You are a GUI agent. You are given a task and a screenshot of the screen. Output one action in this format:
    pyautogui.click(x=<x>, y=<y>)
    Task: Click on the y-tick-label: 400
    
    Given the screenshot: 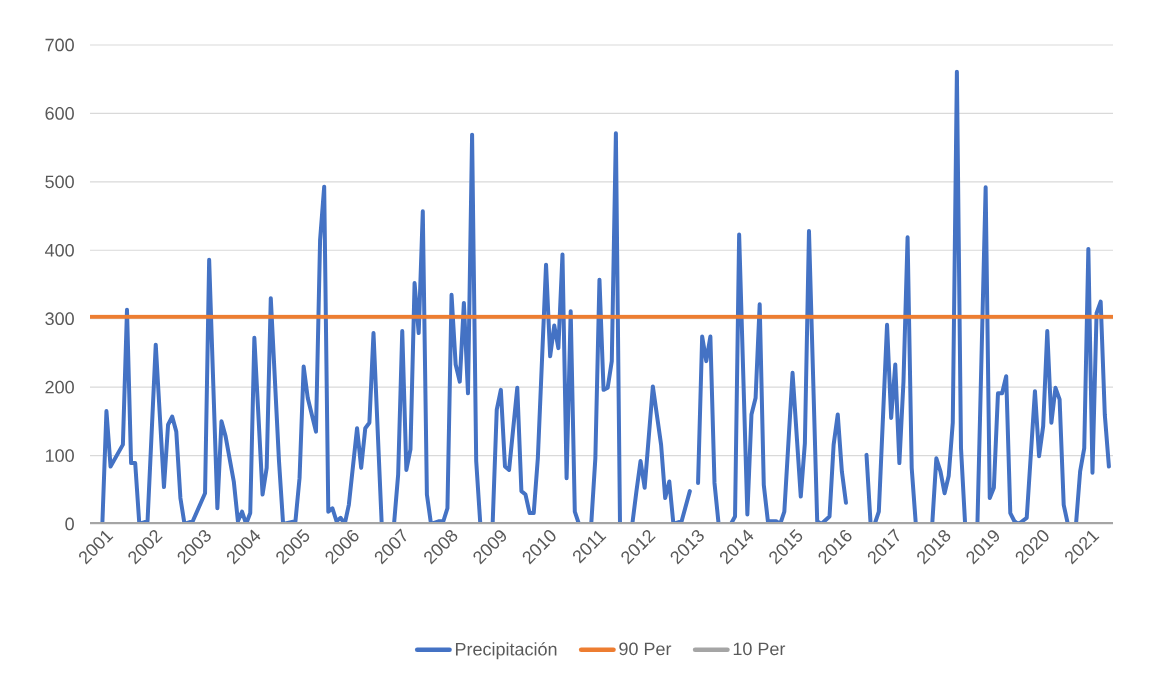 What is the action you would take?
    pyautogui.click(x=59, y=250)
    